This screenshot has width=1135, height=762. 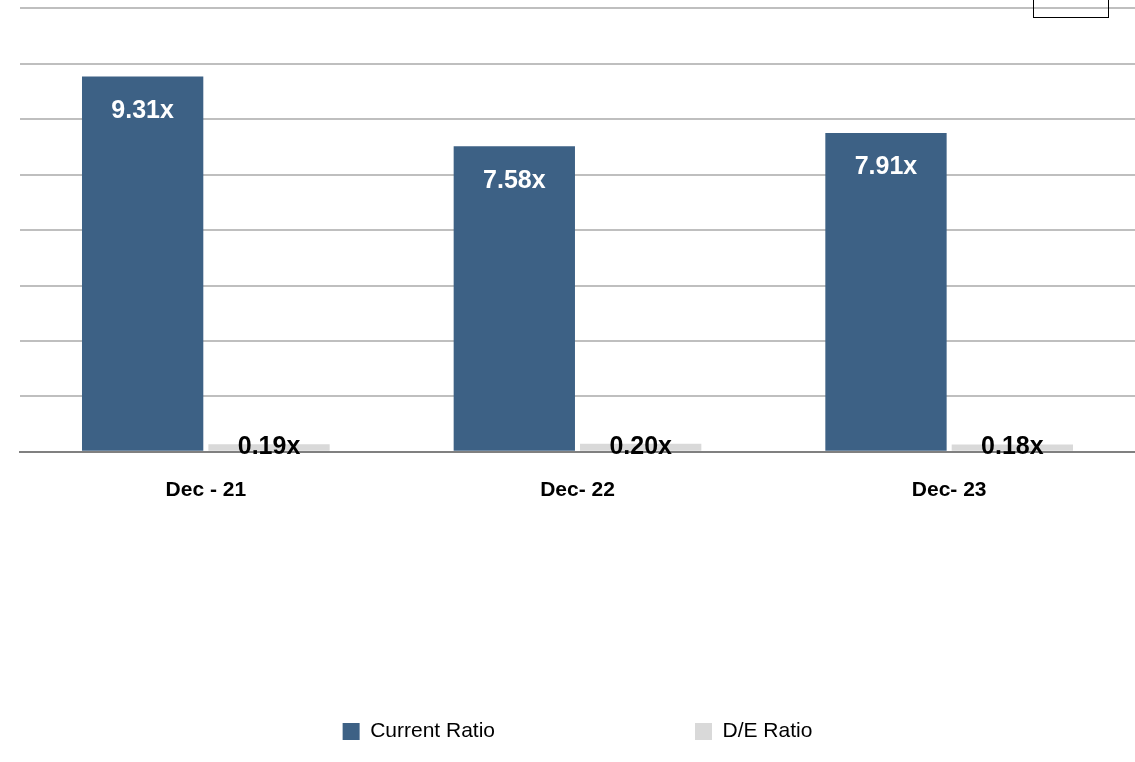 What do you see at coordinates (143, 108) in the screenshot?
I see `data-label: 9.31x` at bounding box center [143, 108].